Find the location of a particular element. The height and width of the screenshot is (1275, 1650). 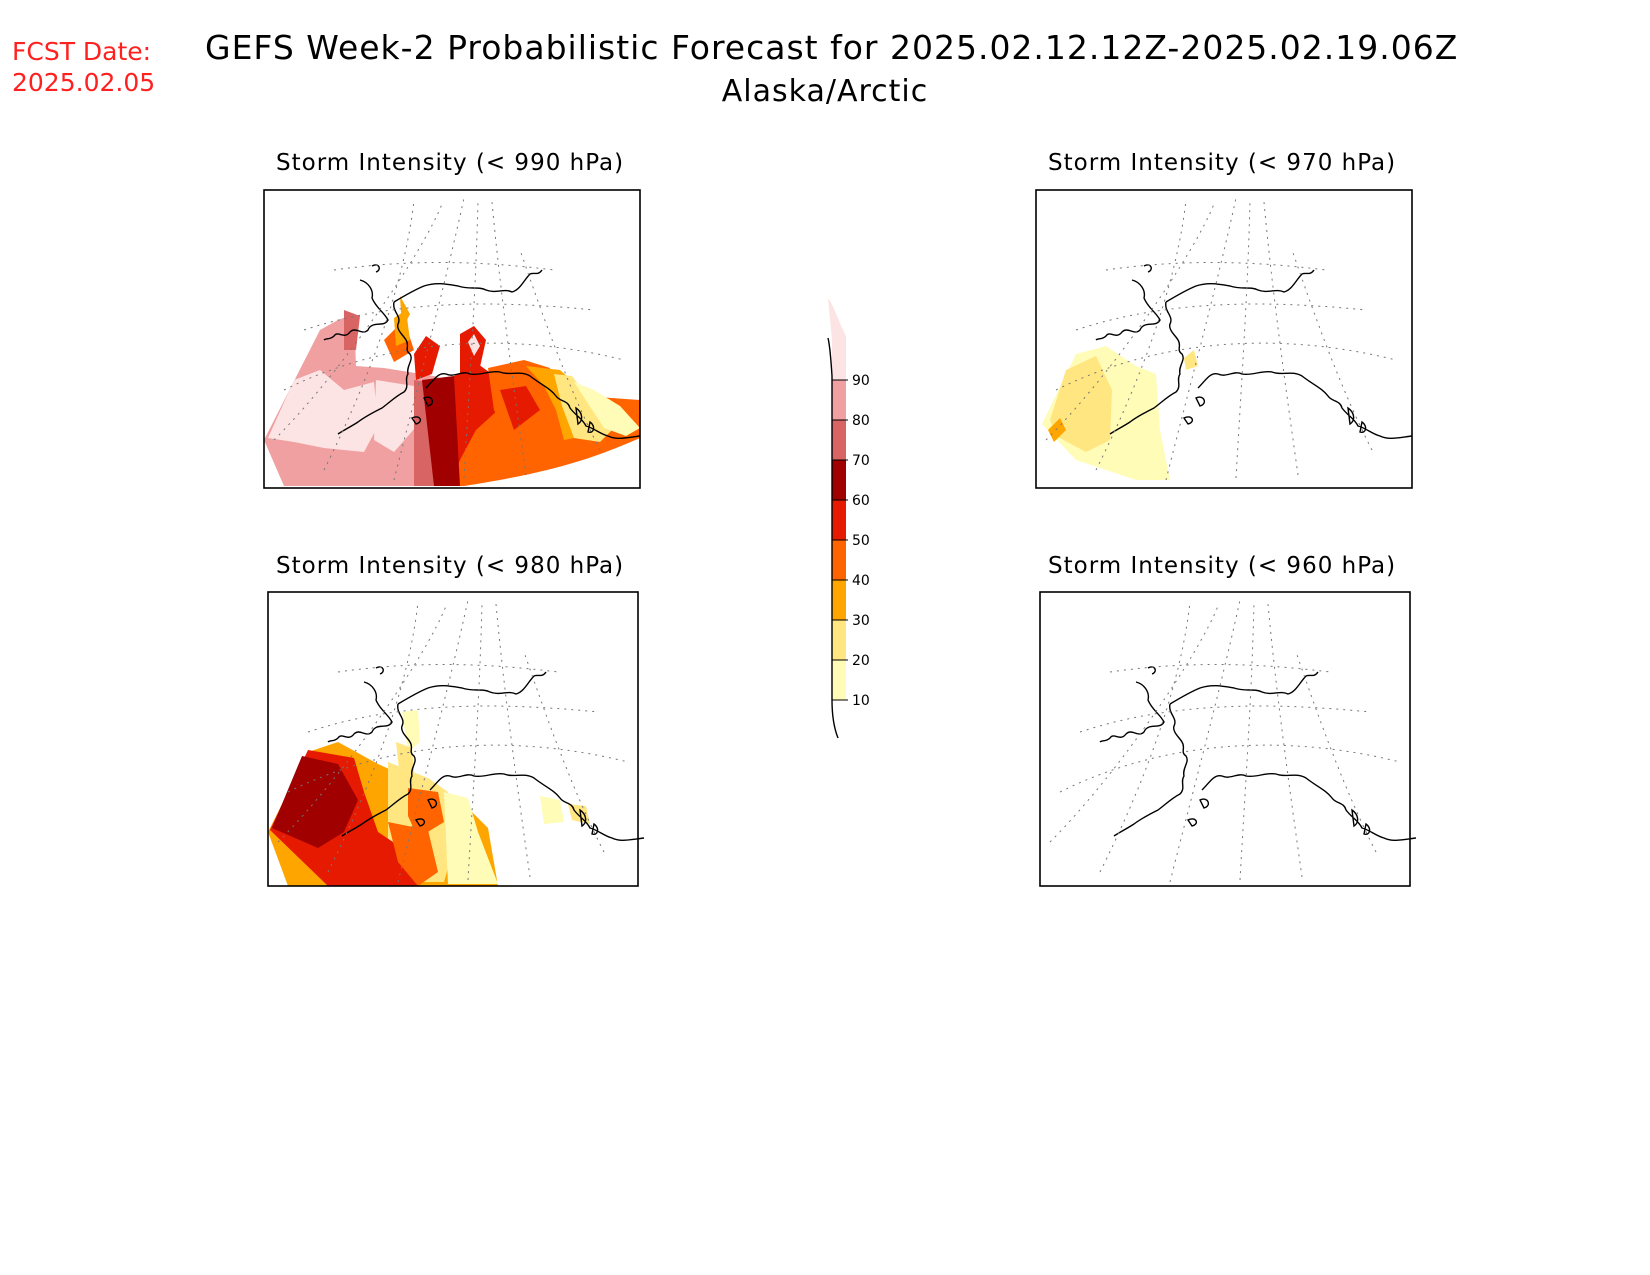

forecast-date-label: FCST Date: 2025.02.05 is located at coordinates (83, 67).